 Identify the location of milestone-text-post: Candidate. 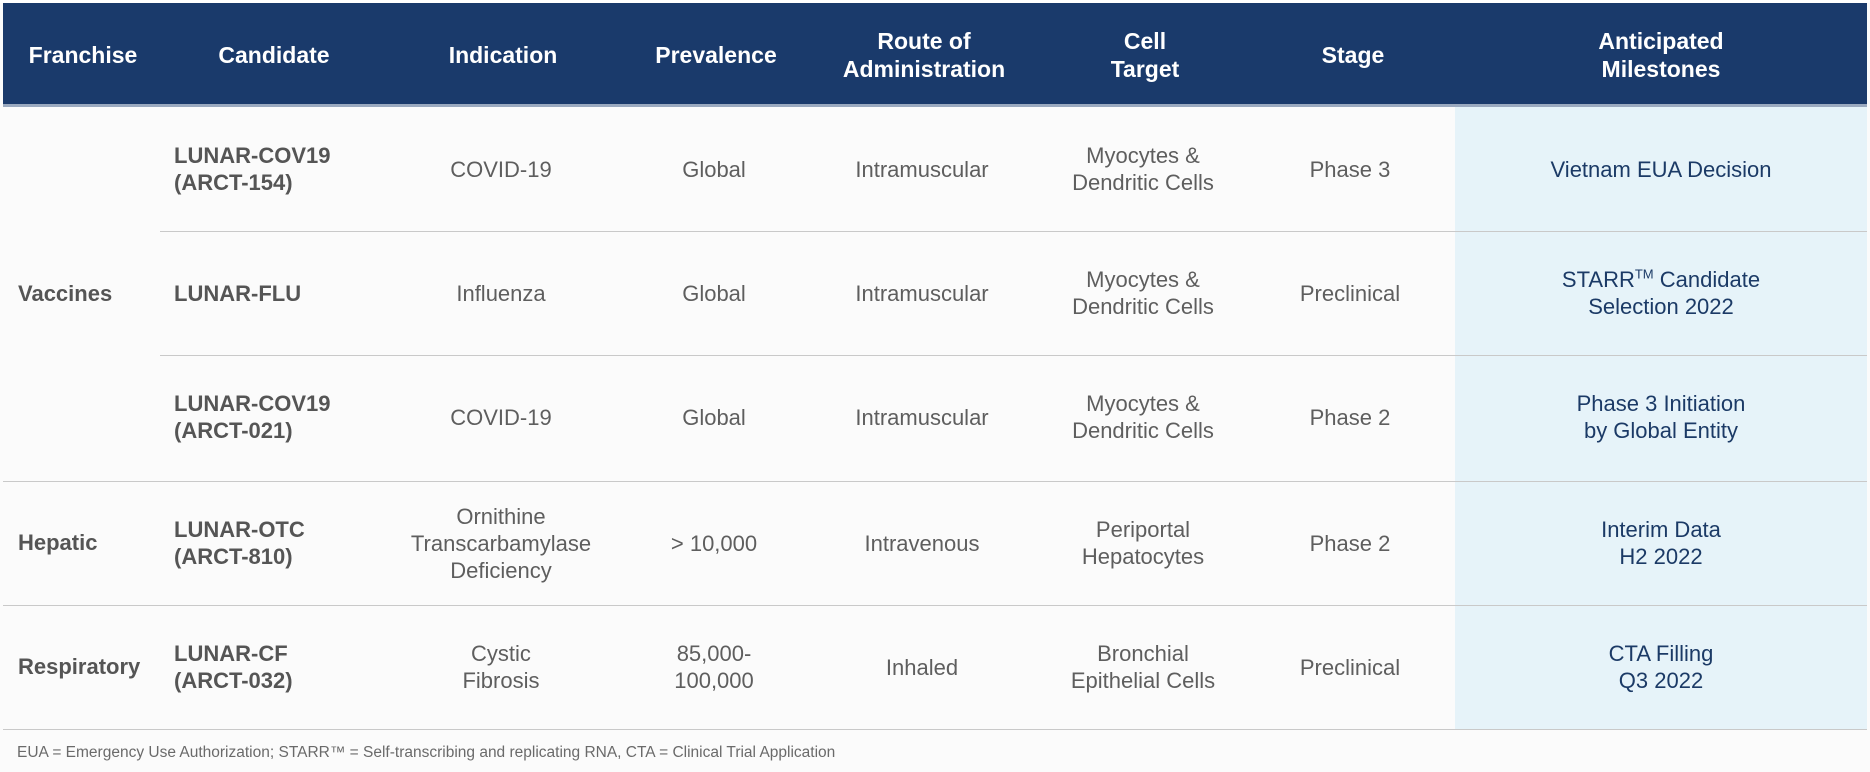
(1707, 279).